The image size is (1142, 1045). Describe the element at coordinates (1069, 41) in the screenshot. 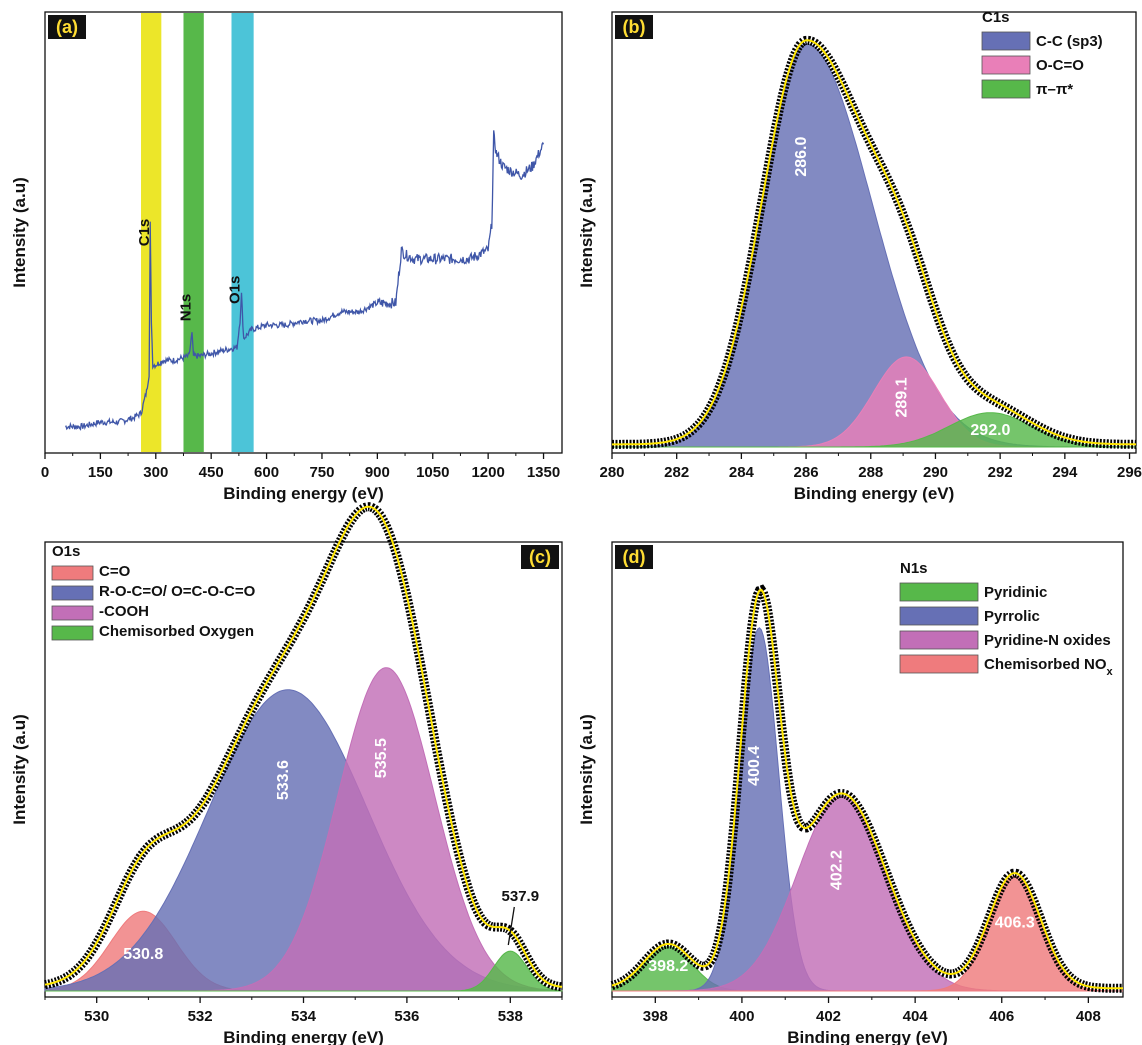

I see `legend-label: C-C (sp3)` at that location.